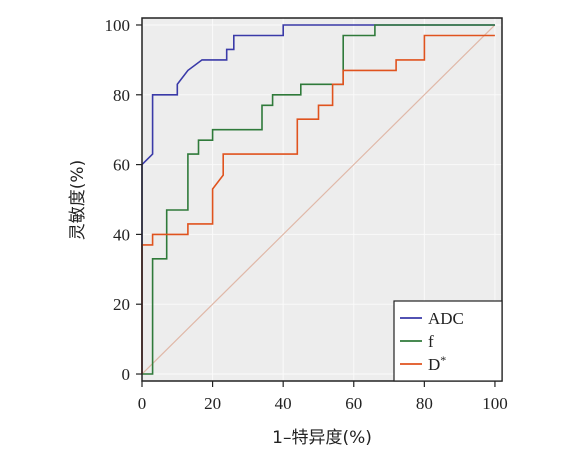  Describe the element at coordinates (126, 374) in the screenshot. I see `y-tick-label: 0` at that location.